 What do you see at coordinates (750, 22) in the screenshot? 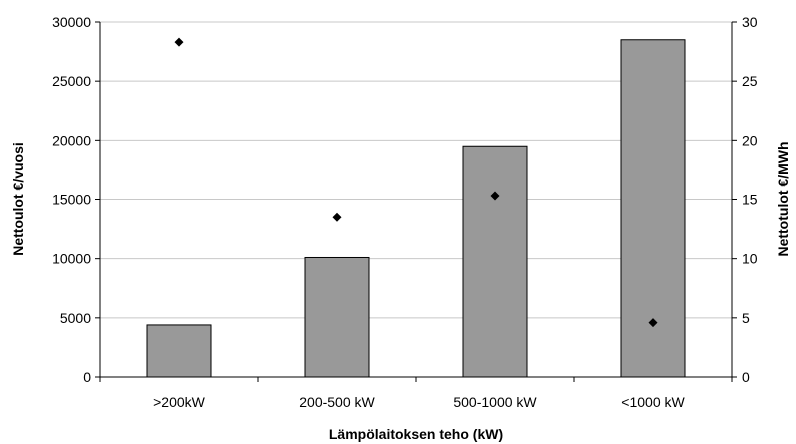
I see `right-tick-label: 30` at bounding box center [750, 22].